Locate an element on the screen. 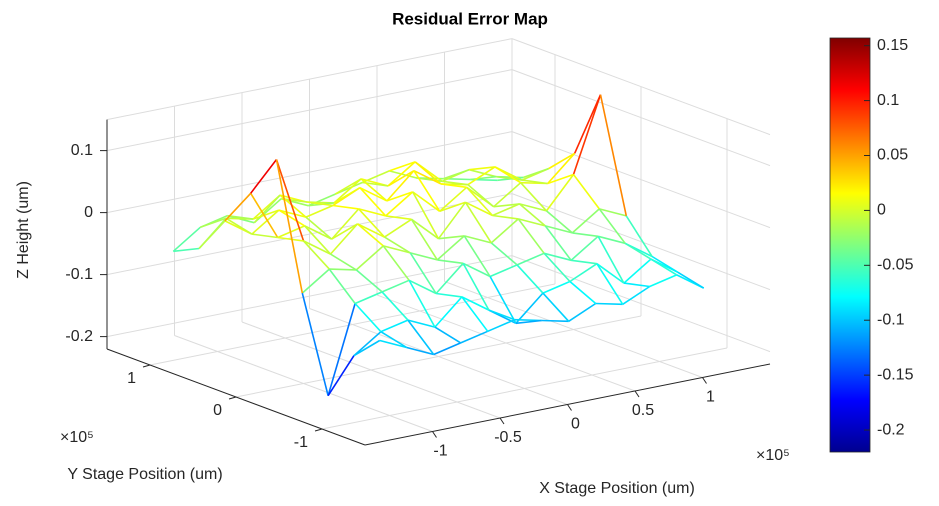  colorbar-tick-label: 0.05 is located at coordinates (892, 155).